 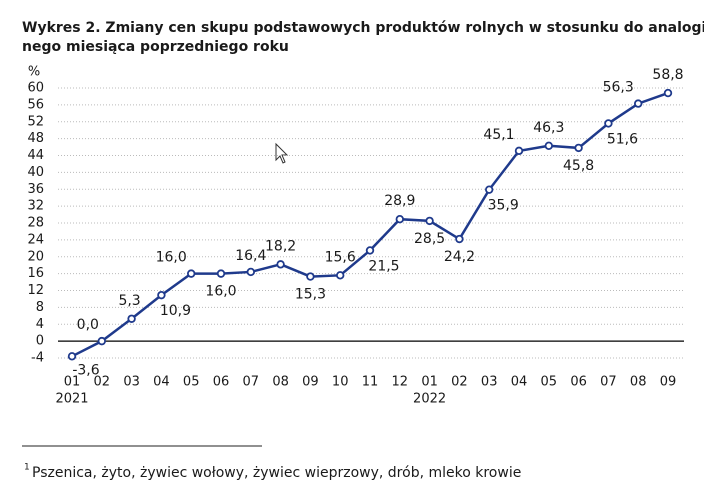 What do you see at coordinates (340, 257) in the screenshot?
I see `data-label: 15,6` at bounding box center [340, 257].